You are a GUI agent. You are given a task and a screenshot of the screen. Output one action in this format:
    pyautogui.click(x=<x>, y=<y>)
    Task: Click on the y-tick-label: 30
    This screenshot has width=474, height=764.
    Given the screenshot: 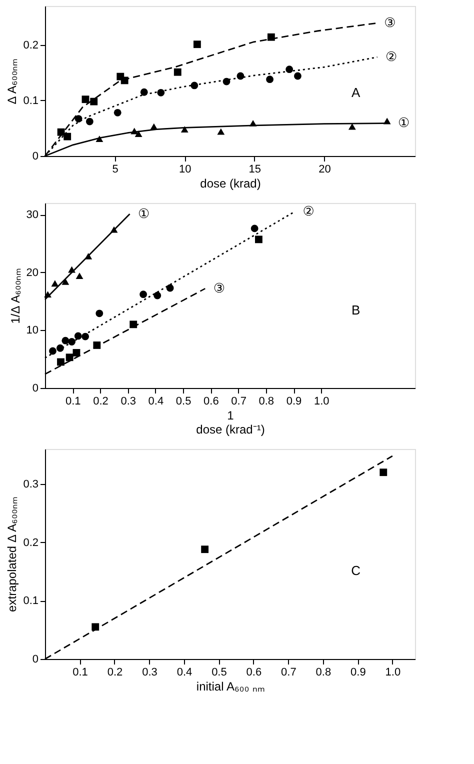 What is the action you would take?
    pyautogui.click(x=32, y=215)
    